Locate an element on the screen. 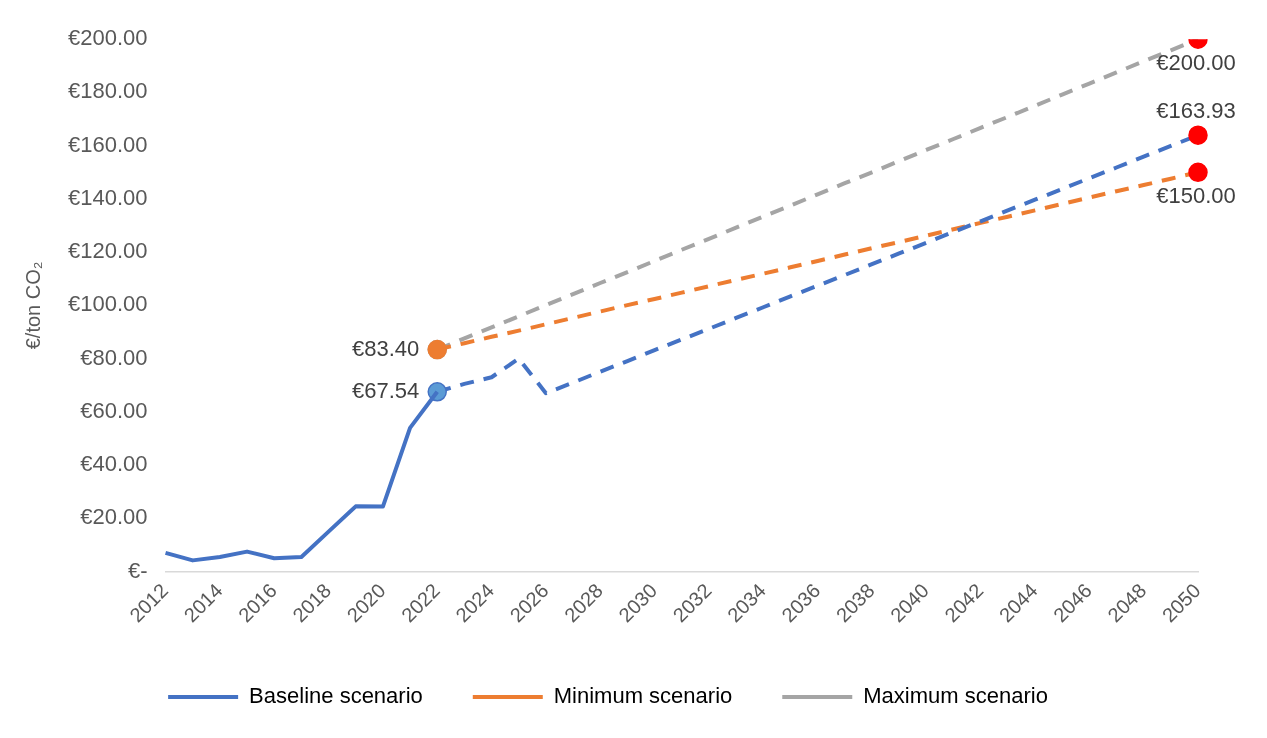  y-tick-label: €20.00 is located at coordinates (114, 517).